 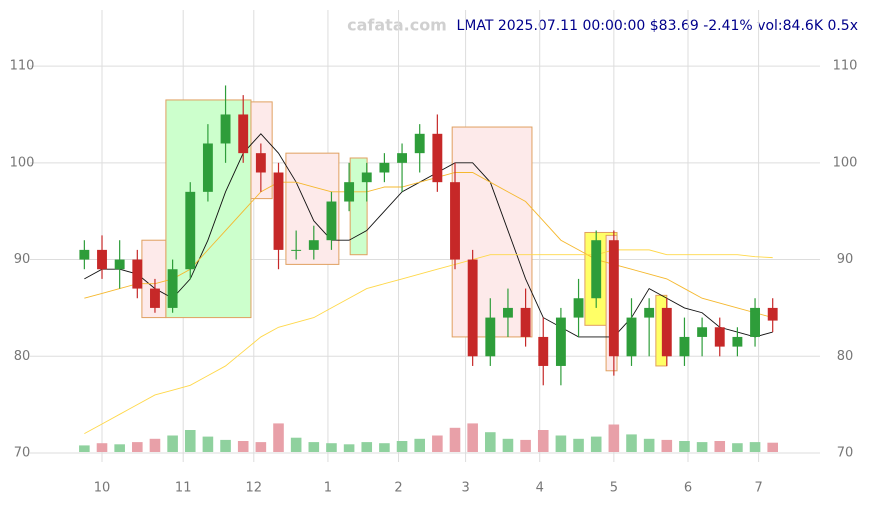 I want to click on watermark: cafata.com, so click(x=397, y=25).